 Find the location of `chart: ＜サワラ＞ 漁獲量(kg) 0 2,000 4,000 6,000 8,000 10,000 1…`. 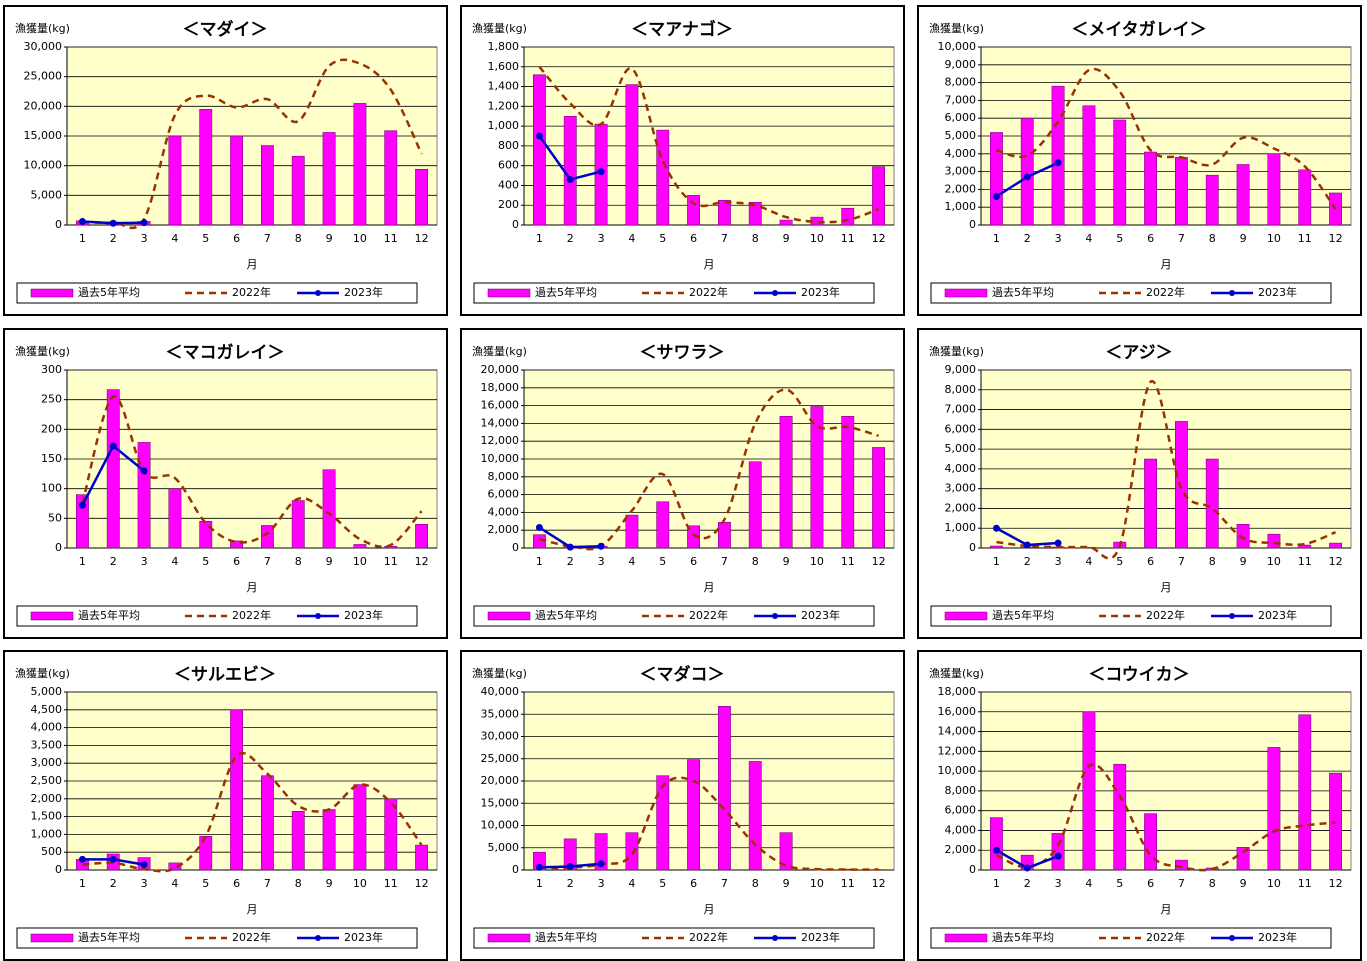

chart: ＜サワラ＞ 漁獲量(kg) 0 2,000 4,000 6,000 8,000 10,000 1… is located at coordinates (683, 485).